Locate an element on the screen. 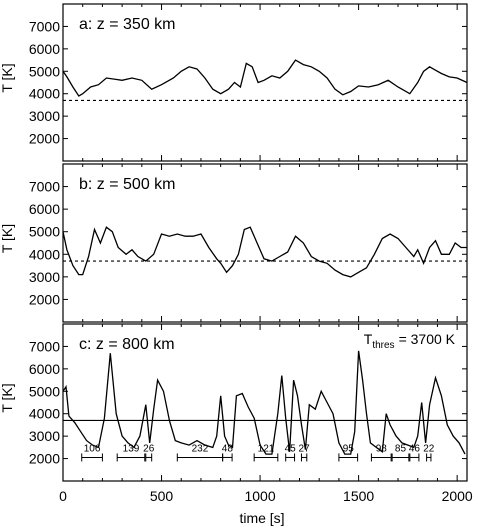 The width and height of the screenshot is (478, 531). threshold-label: Tthres = 3700 K is located at coordinates (410, 341).